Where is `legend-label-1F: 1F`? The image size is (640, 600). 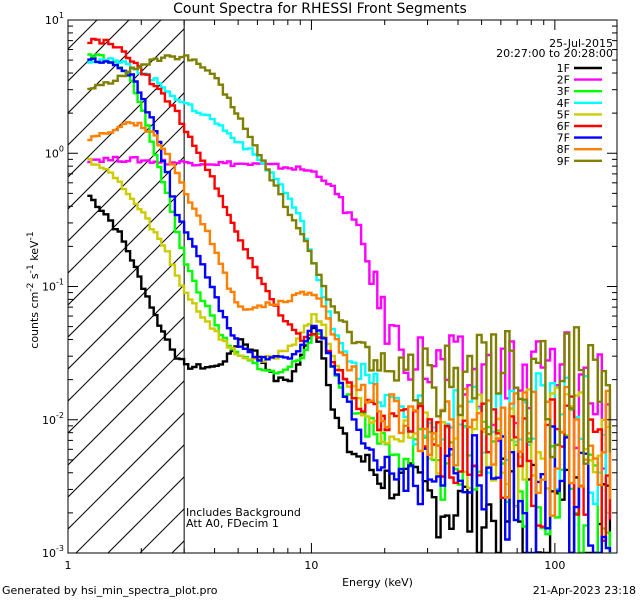 legend-label-1F: 1F is located at coordinates (563, 68).